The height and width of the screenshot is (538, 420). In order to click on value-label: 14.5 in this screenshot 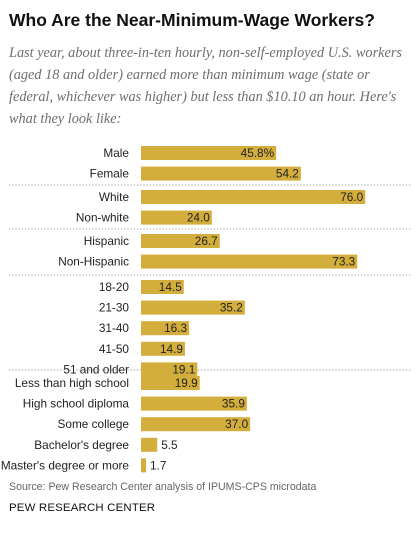, I will do `click(170, 287)`.